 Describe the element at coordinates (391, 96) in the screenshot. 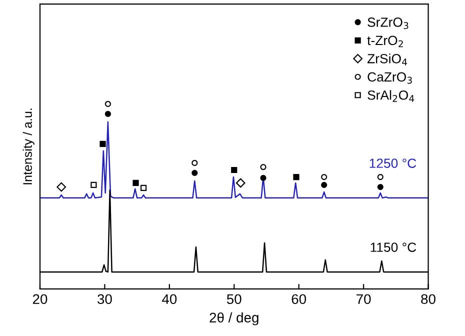

I see `legend-label: SrAl$_{2}$O$_{4}$` at that location.